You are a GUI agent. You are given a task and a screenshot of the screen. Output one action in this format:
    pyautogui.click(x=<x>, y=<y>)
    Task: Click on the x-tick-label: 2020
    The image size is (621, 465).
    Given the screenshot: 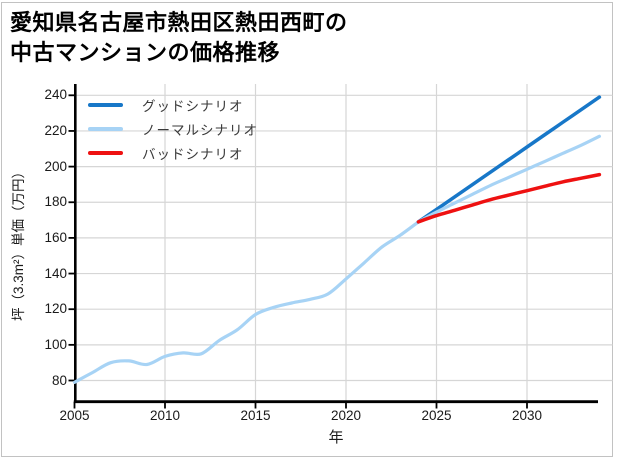 What is the action you would take?
    pyautogui.click(x=346, y=415)
    